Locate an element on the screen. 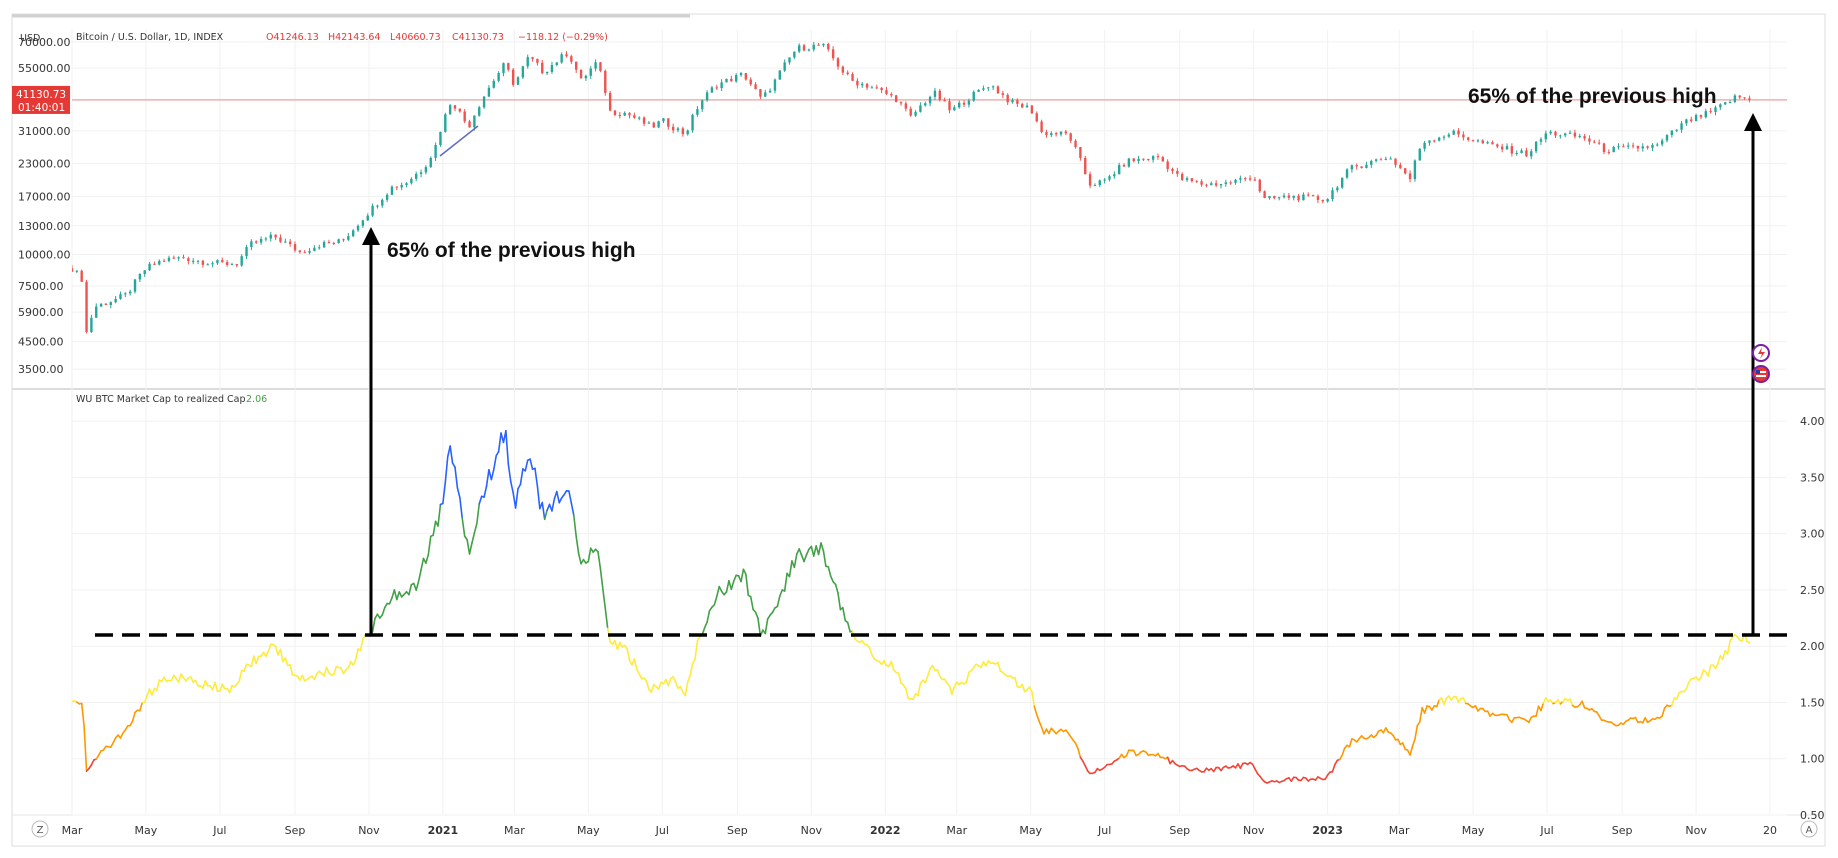 The width and height of the screenshot is (1838, 858). flag-icon is located at coordinates (1761, 374).